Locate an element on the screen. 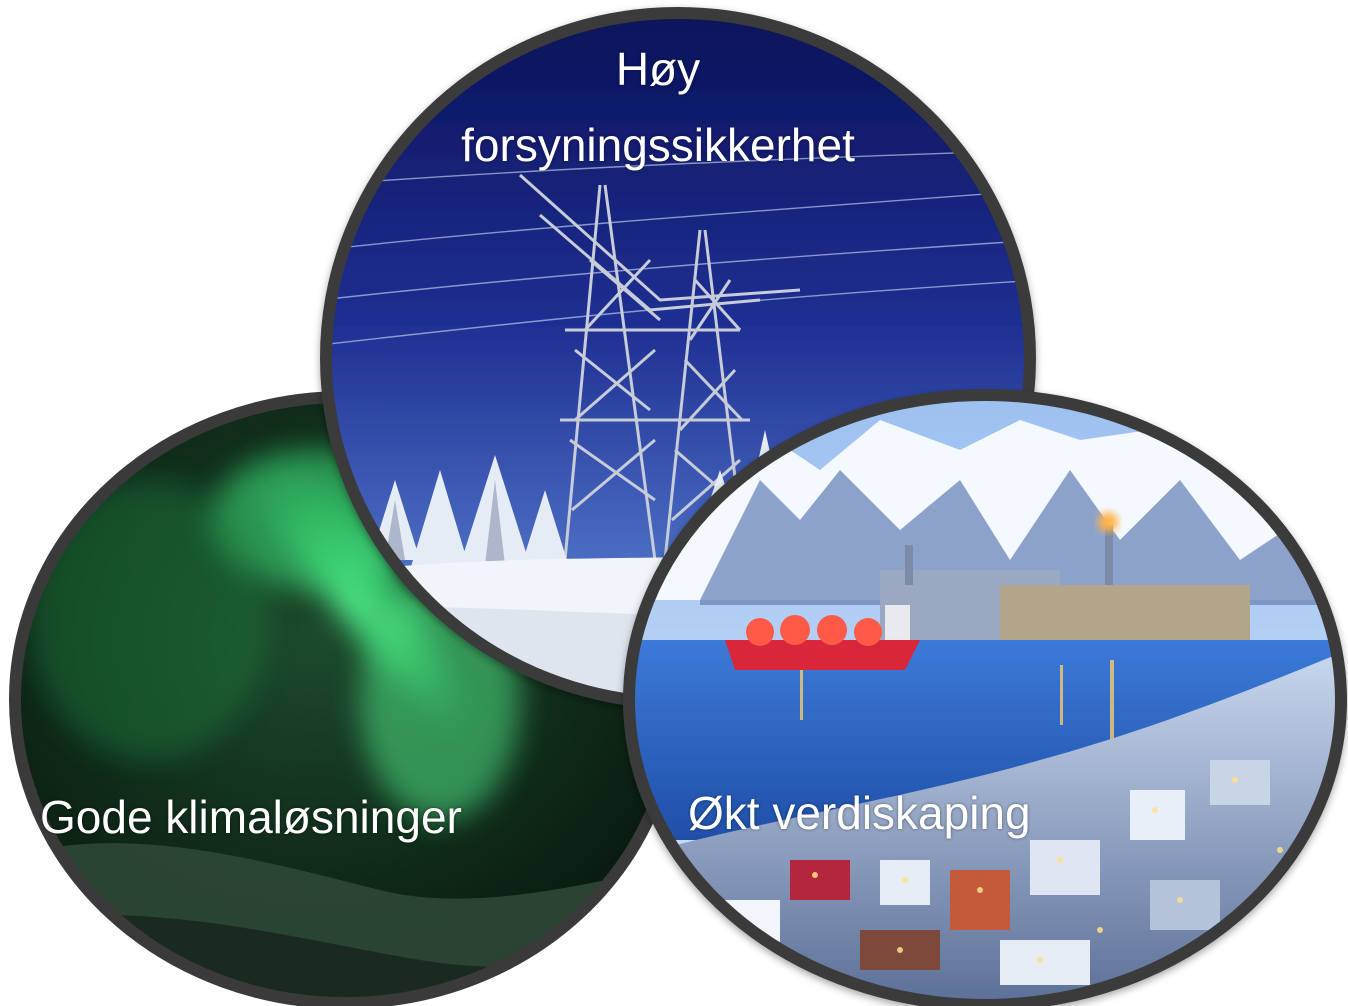 This screenshot has height=1006, width=1348. label-value-creation: Økt verdiskaping is located at coordinates (859, 813).